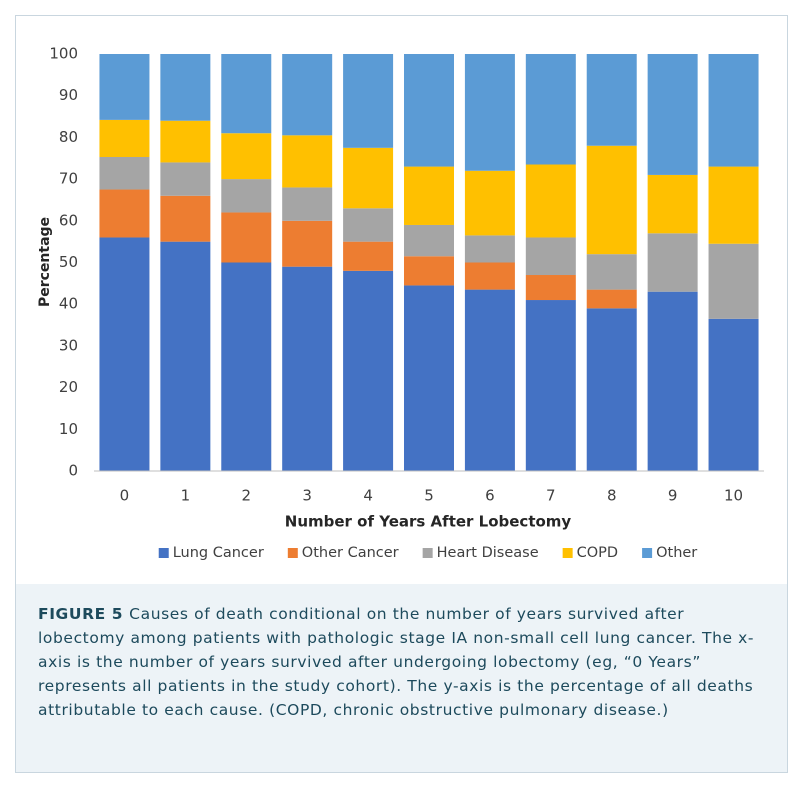  I want to click on y-axis-title: Percentage, so click(45, 262).